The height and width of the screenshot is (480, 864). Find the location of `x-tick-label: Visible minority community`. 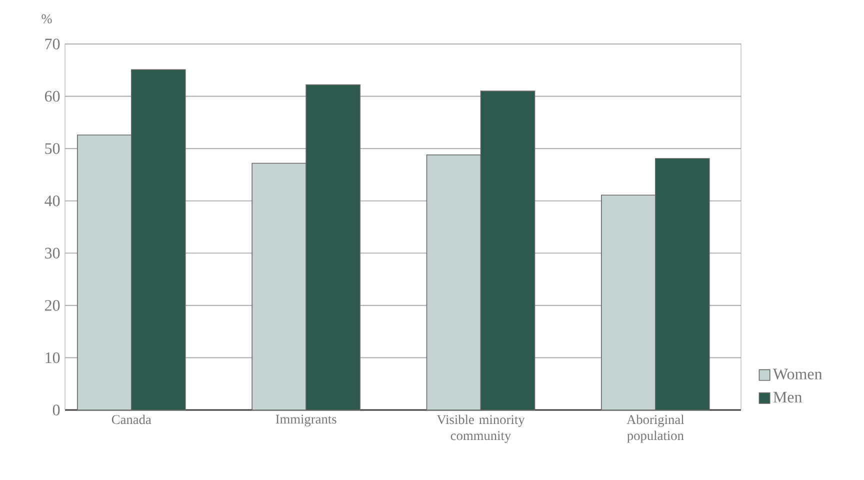

x-tick-label: Visible minority community is located at coordinates (480, 428).